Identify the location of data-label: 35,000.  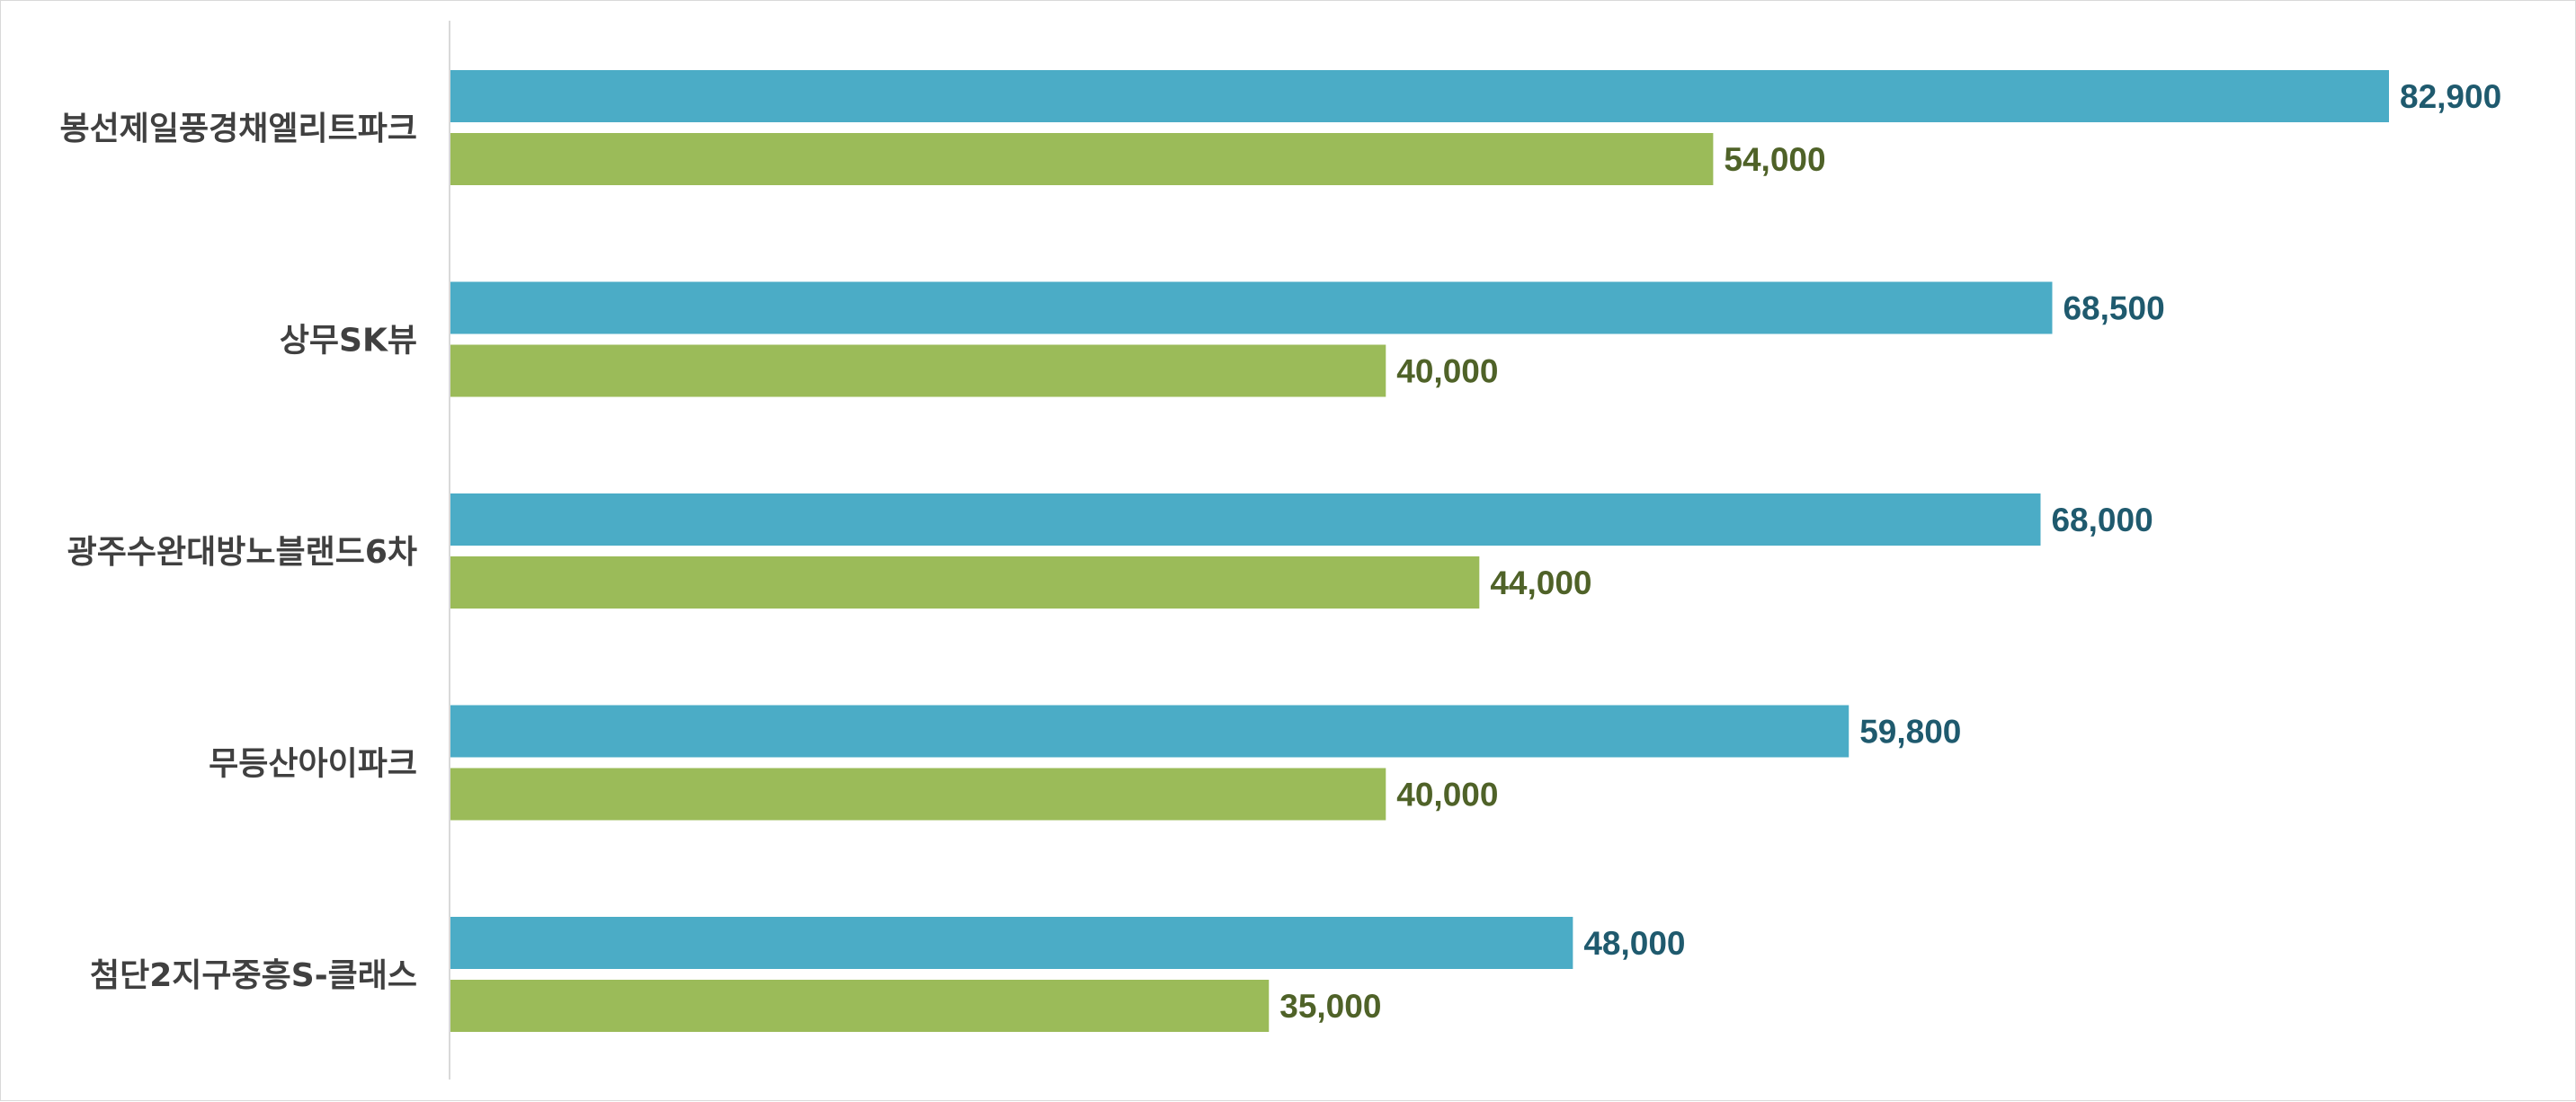
(1330, 1006).